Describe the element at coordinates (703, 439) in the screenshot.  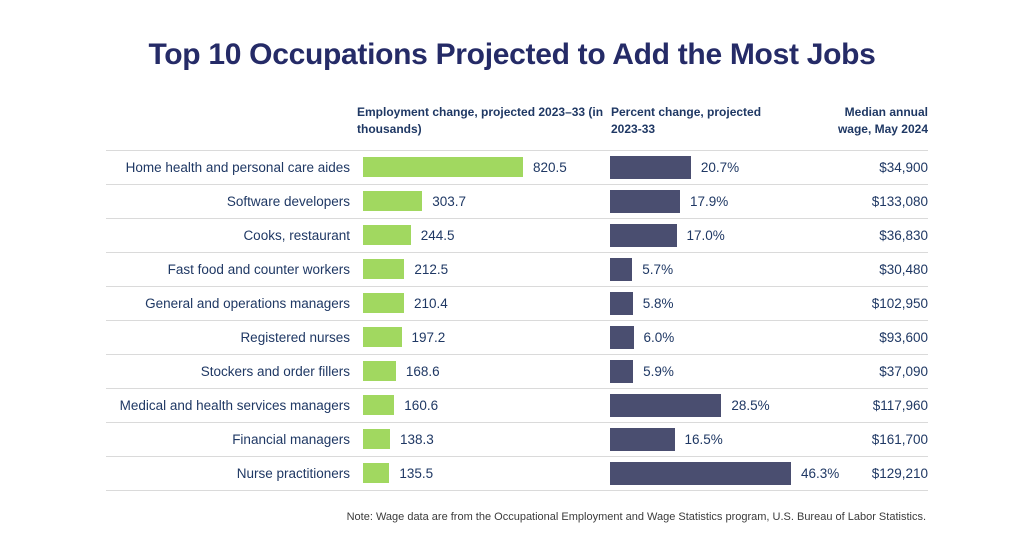
I see `percent-change-value: 16.5%` at that location.